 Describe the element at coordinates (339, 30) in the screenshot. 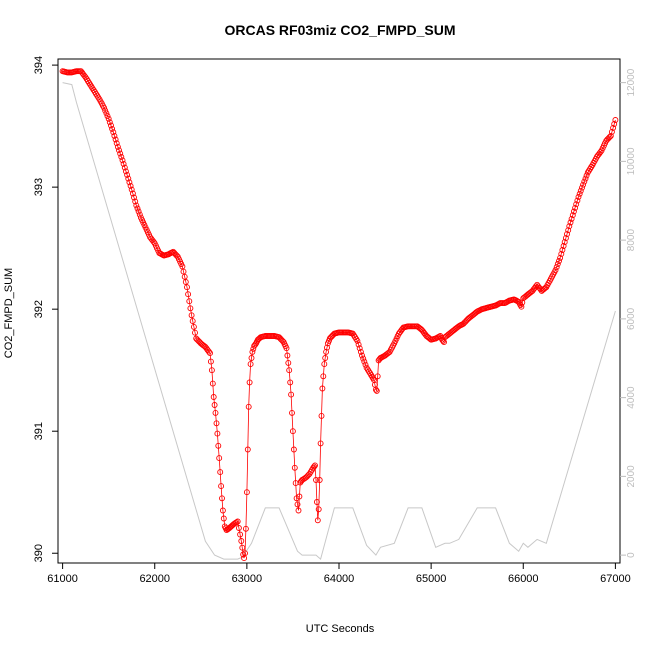

I see `chart-title: ORCAS RF03miz CO2_FMPD_SUM` at that location.